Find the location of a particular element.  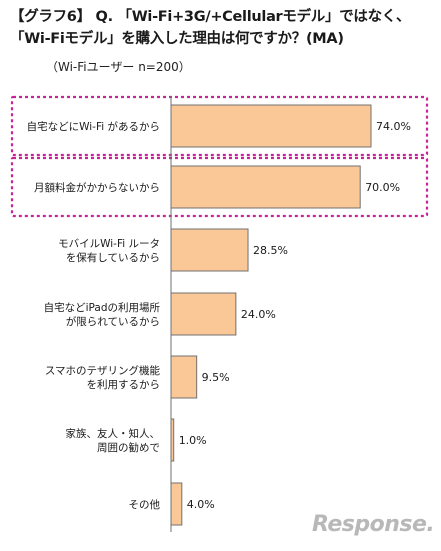

chart-title-line-1: 【グラフ6】 Q. 「Wi-Fi+3G/+Cellularモデル」ではなく、 is located at coordinates (210, 17).